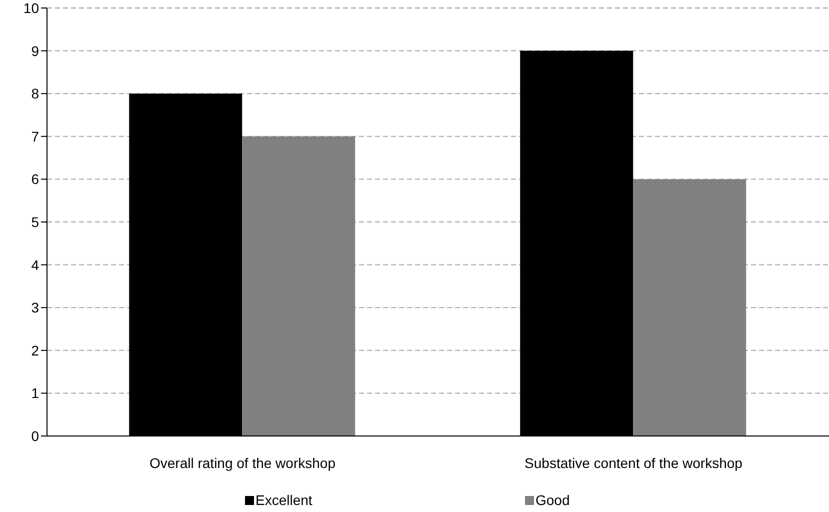 The image size is (829, 512). I want to click on y-tick-label: 7, so click(35, 136).